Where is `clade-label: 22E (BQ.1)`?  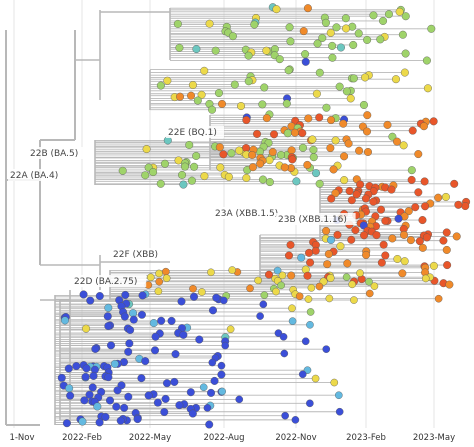 clade-label: 22E (BQ.1) is located at coordinates (192, 133).